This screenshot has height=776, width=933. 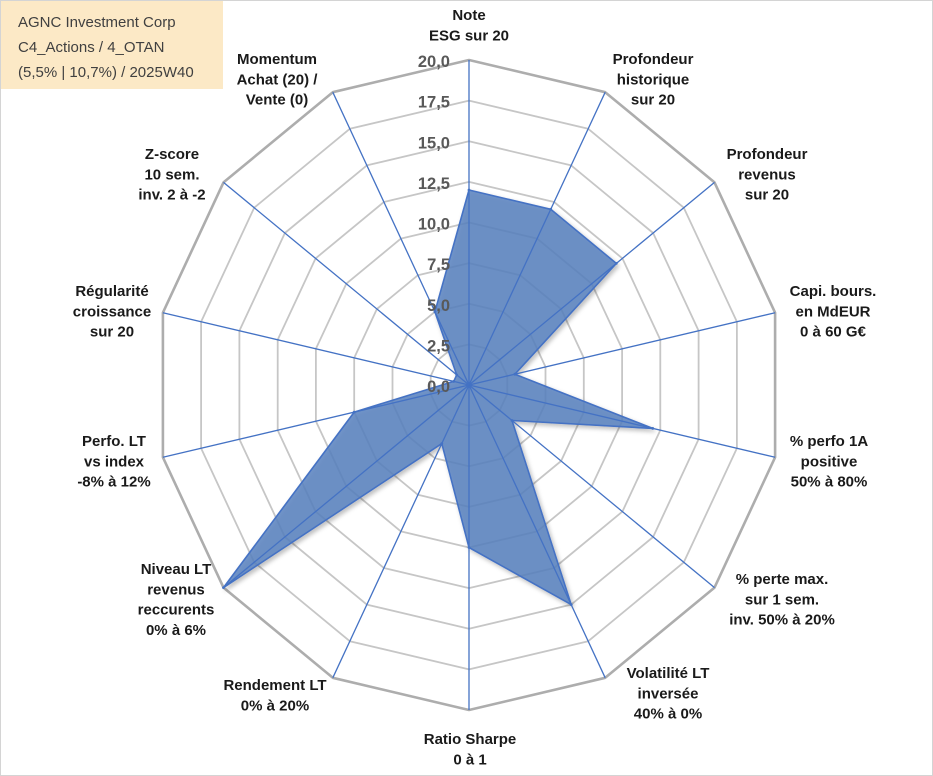 What do you see at coordinates (277, 59) in the screenshot?
I see `axis-label-line: Momentum` at bounding box center [277, 59].